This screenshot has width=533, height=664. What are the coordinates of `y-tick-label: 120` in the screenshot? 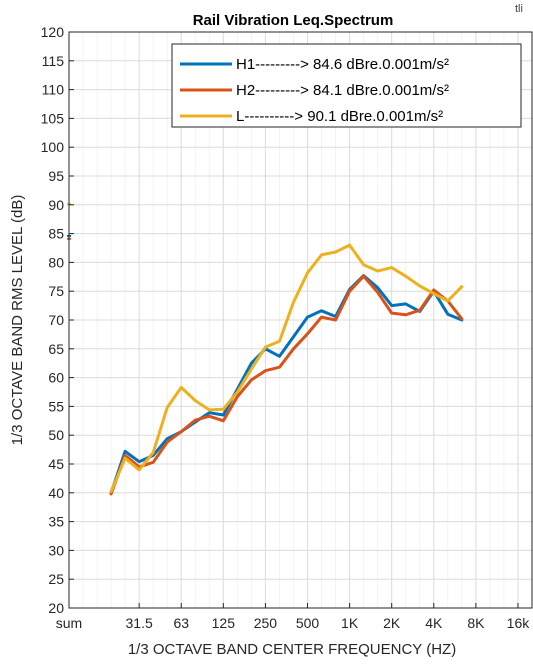 It's located at (53, 32).